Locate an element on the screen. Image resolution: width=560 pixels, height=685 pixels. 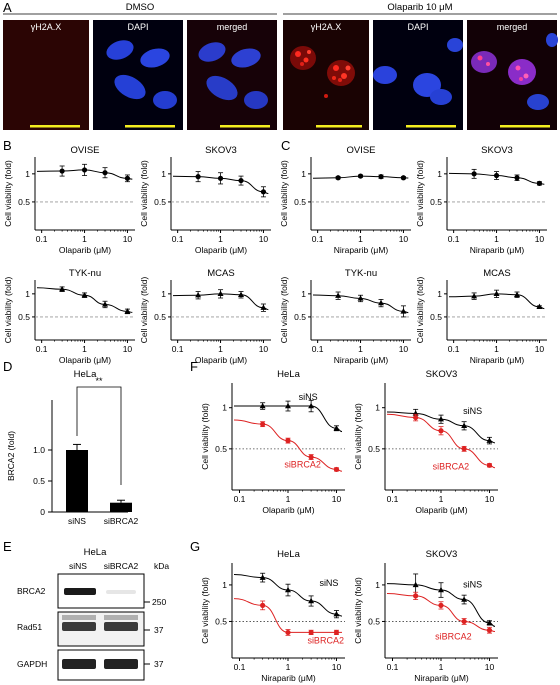
panel-label-a: A is located at coordinates (7, 7).